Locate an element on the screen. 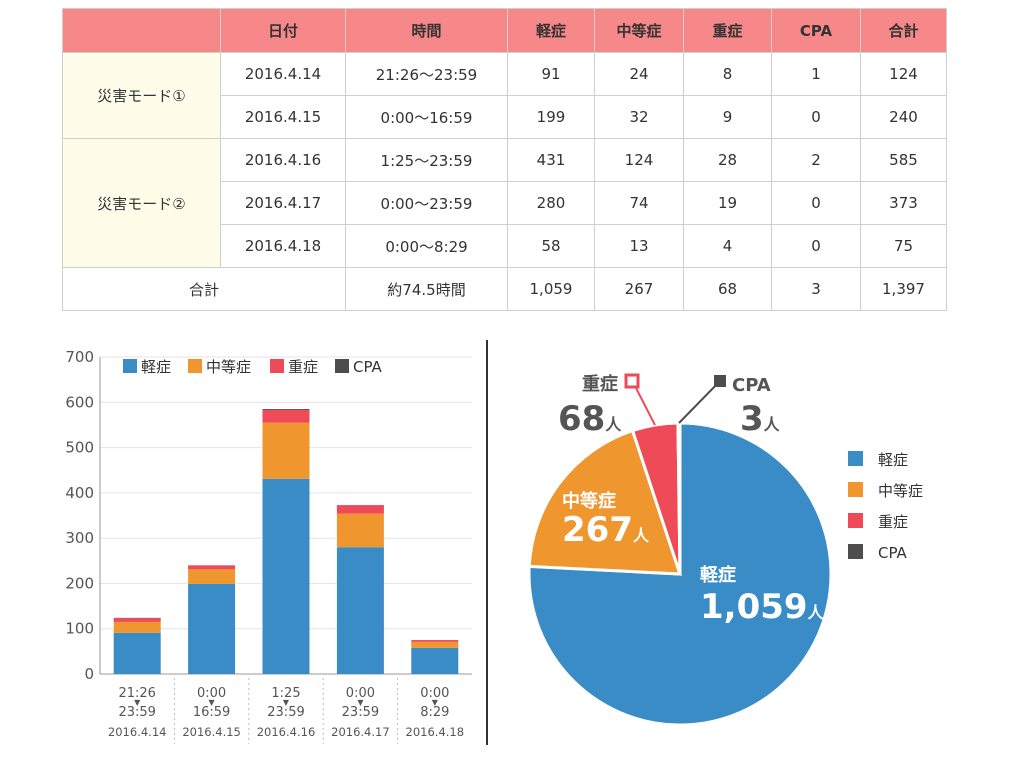  cpa-cell: 2 is located at coordinates (816, 160).